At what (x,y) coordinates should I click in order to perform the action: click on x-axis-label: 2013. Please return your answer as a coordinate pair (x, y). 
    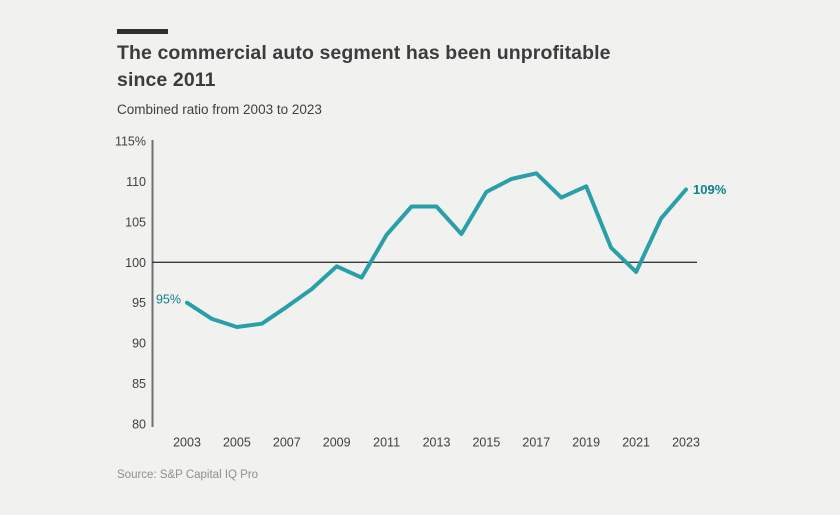
    Looking at the image, I should click on (437, 443).